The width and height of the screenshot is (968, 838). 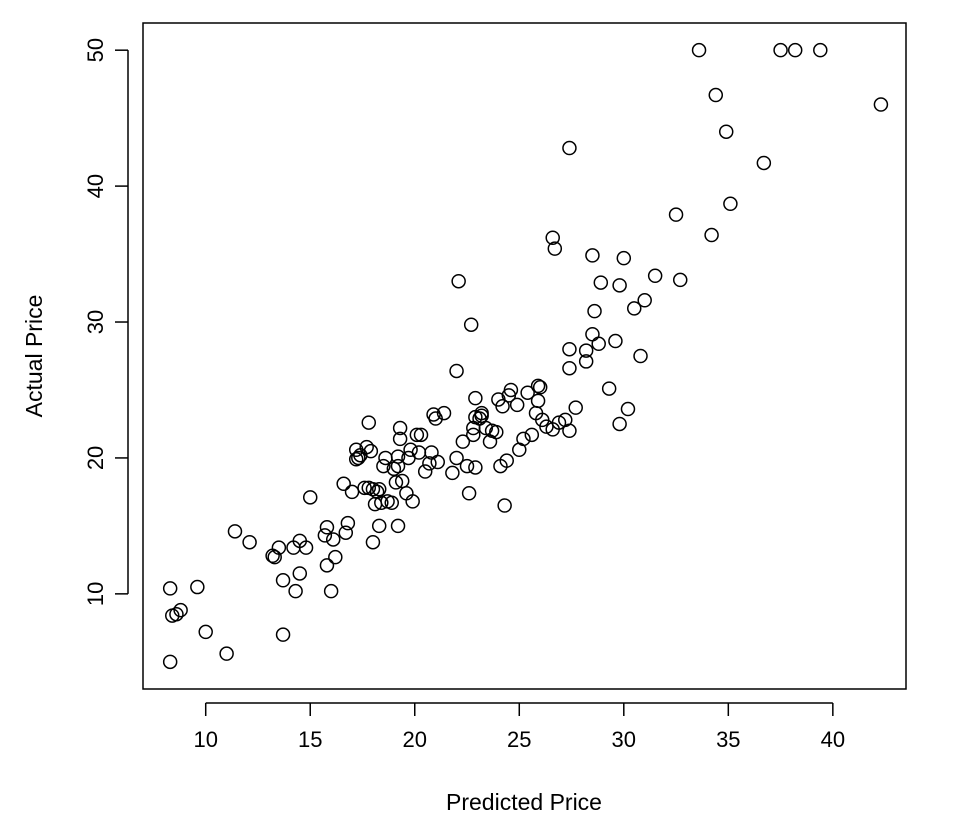 What do you see at coordinates (519, 739) in the screenshot?
I see `x-tick-label: 25` at bounding box center [519, 739].